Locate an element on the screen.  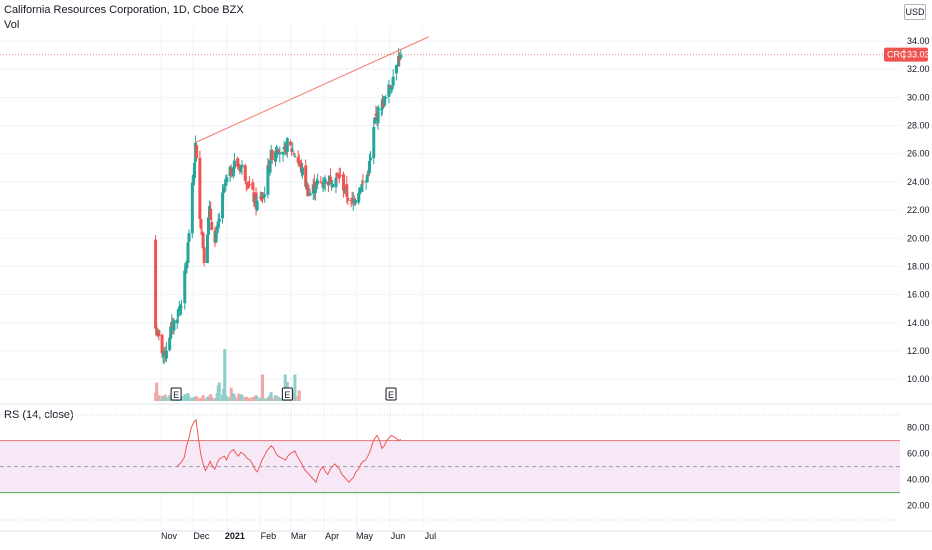
price-tick-label: 30.00 is located at coordinates (918, 97).